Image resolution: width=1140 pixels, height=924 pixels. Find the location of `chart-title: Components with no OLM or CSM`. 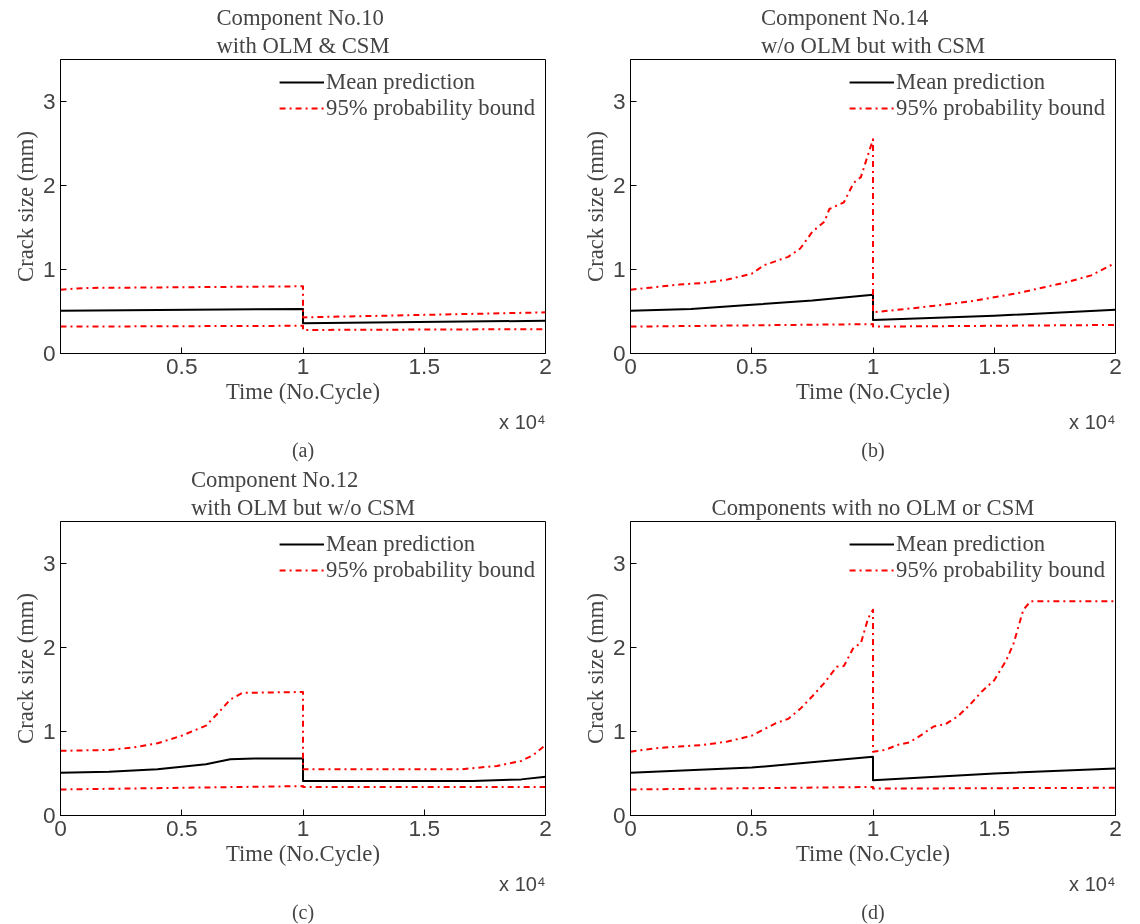

chart-title: Components with no OLM or CSM is located at coordinates (873, 507).